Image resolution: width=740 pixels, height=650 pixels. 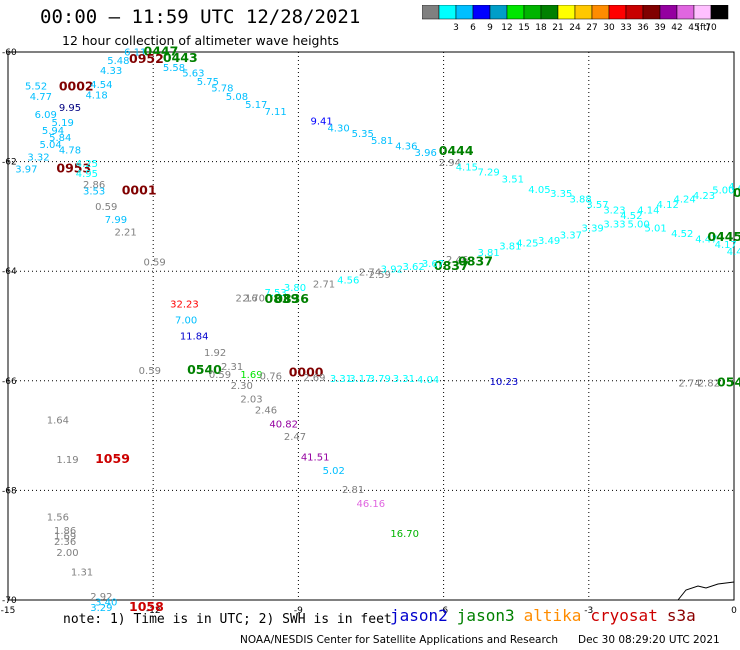 I want to click on wave-height-label: 3.96, so click(x=426, y=153).